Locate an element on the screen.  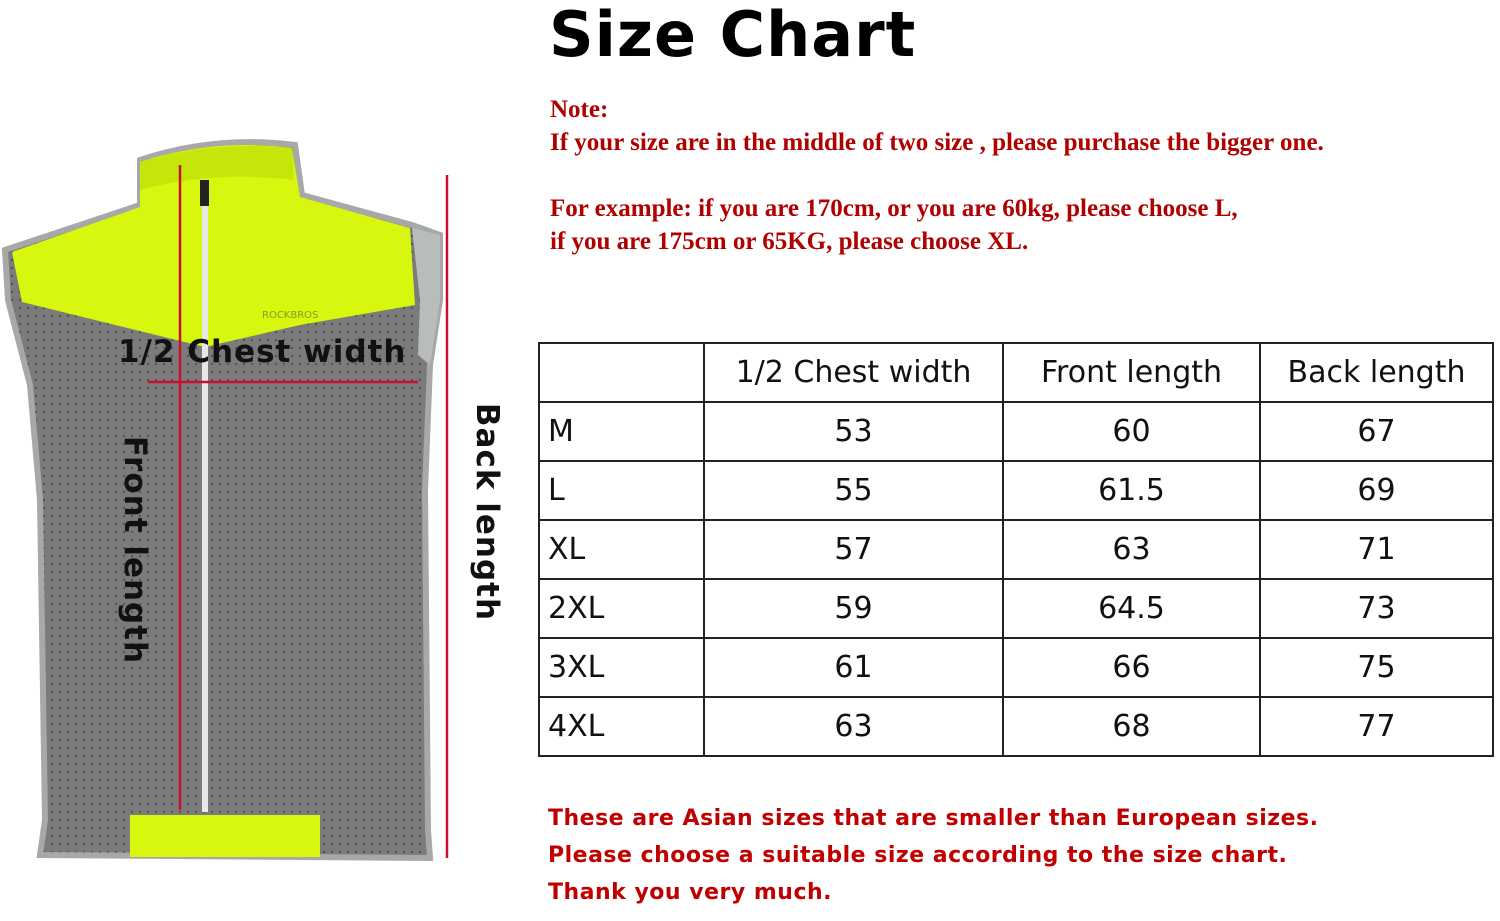
value-cell: 60 is located at coordinates (1131, 431).